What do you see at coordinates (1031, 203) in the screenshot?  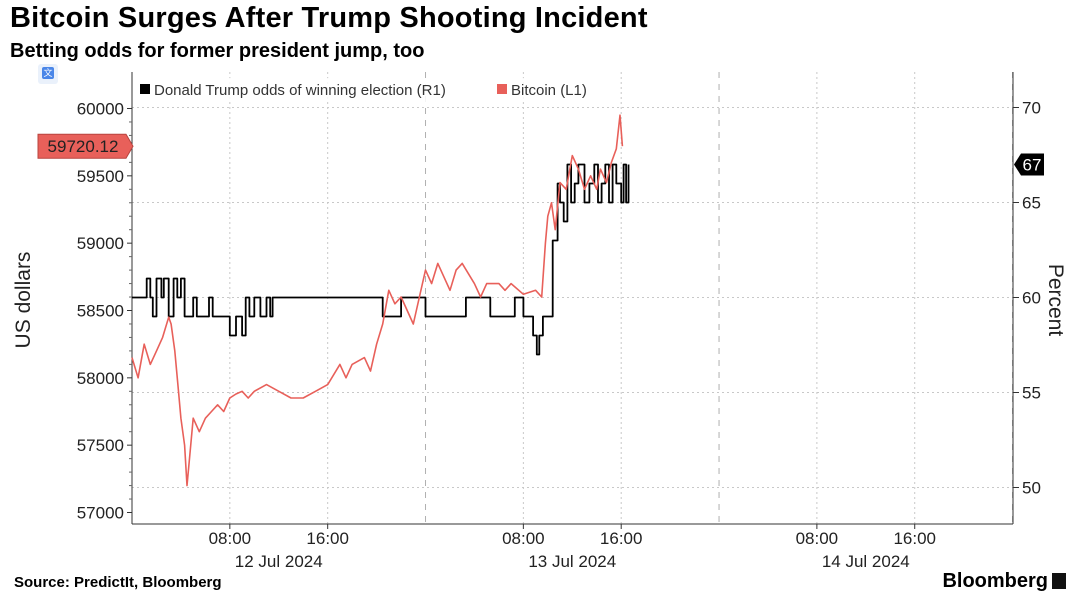 I see `right-tick-label: 65` at bounding box center [1031, 203].